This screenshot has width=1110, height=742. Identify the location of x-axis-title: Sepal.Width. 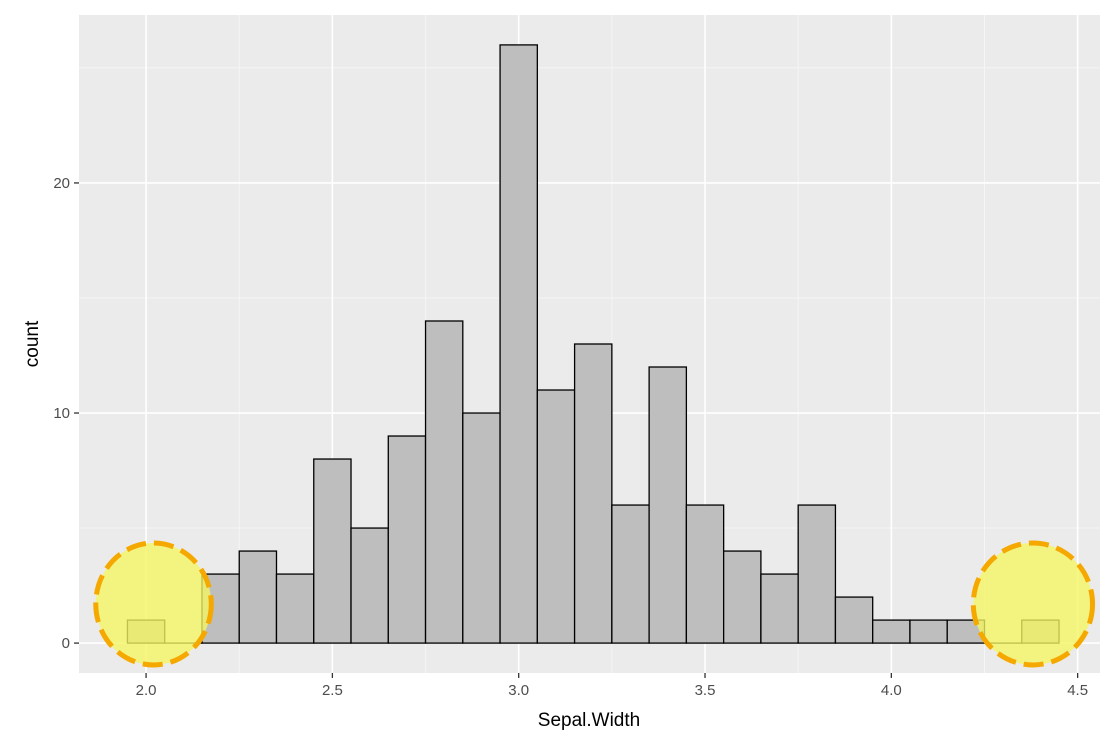
(589, 720).